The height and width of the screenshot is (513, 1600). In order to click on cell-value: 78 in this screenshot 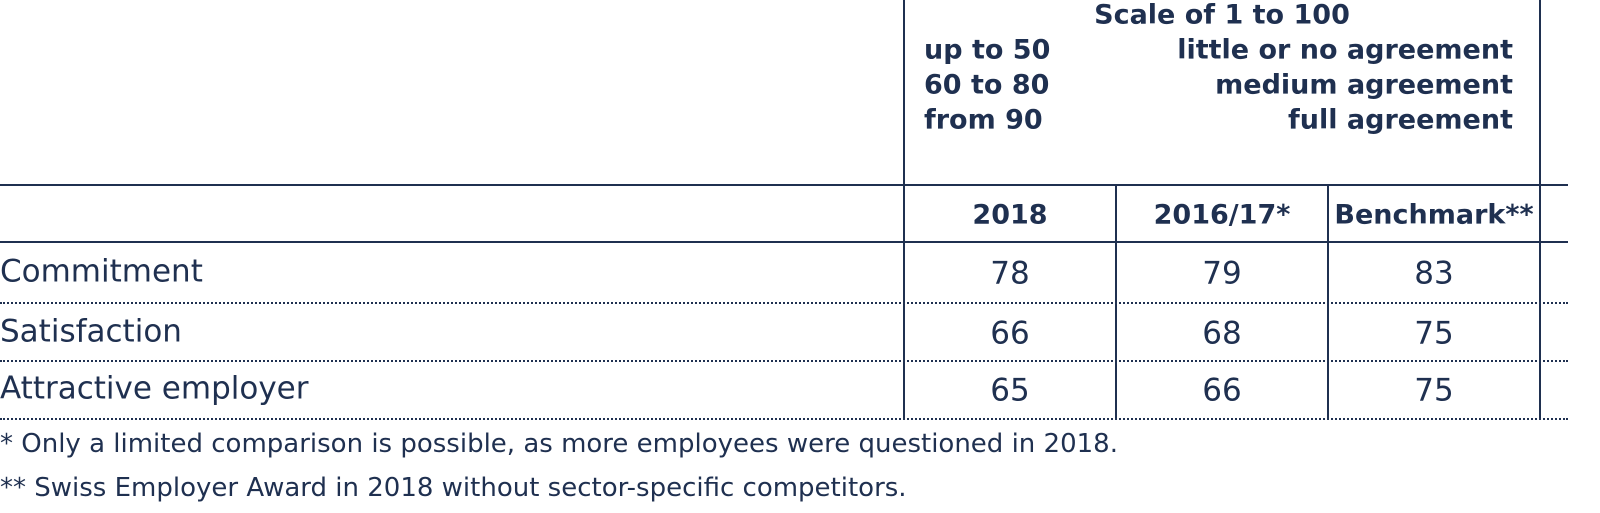, I will do `click(1010, 273)`.